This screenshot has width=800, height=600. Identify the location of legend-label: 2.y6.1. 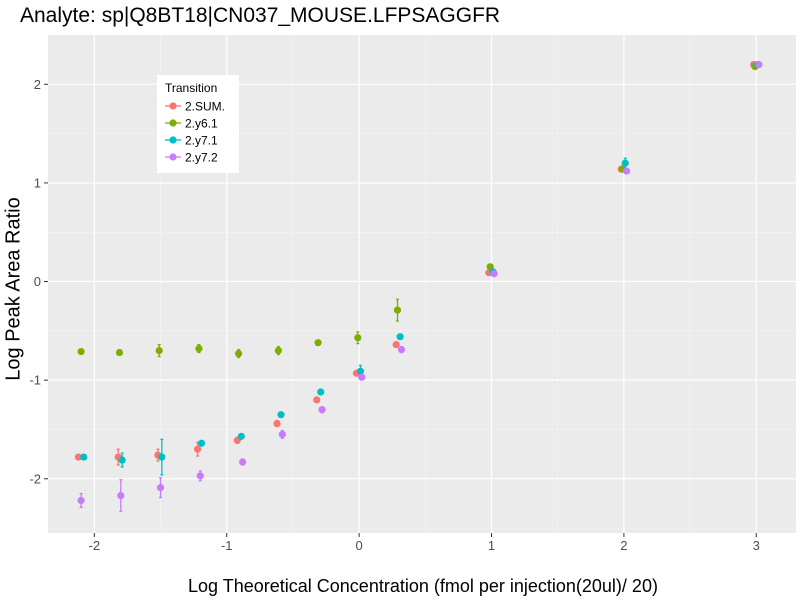
(201, 124).